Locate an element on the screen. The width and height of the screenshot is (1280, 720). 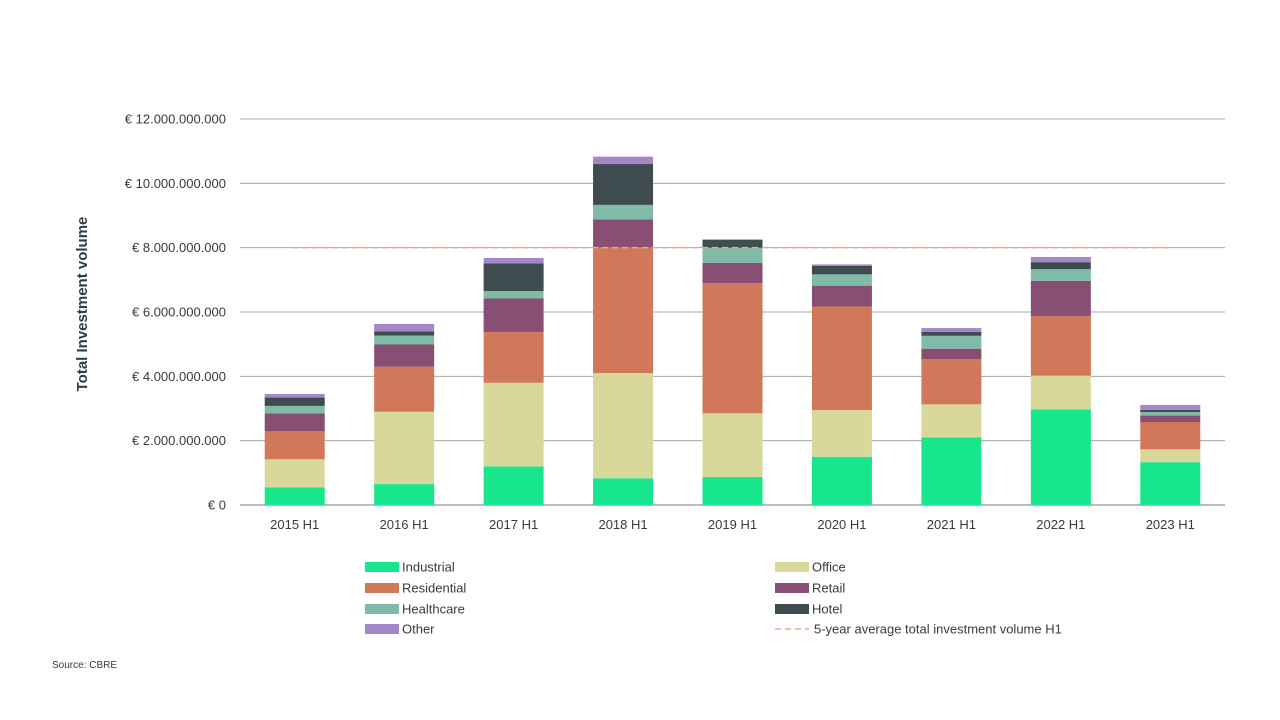
y-tick-label: € 6.000.000.000 is located at coordinates (179, 312).